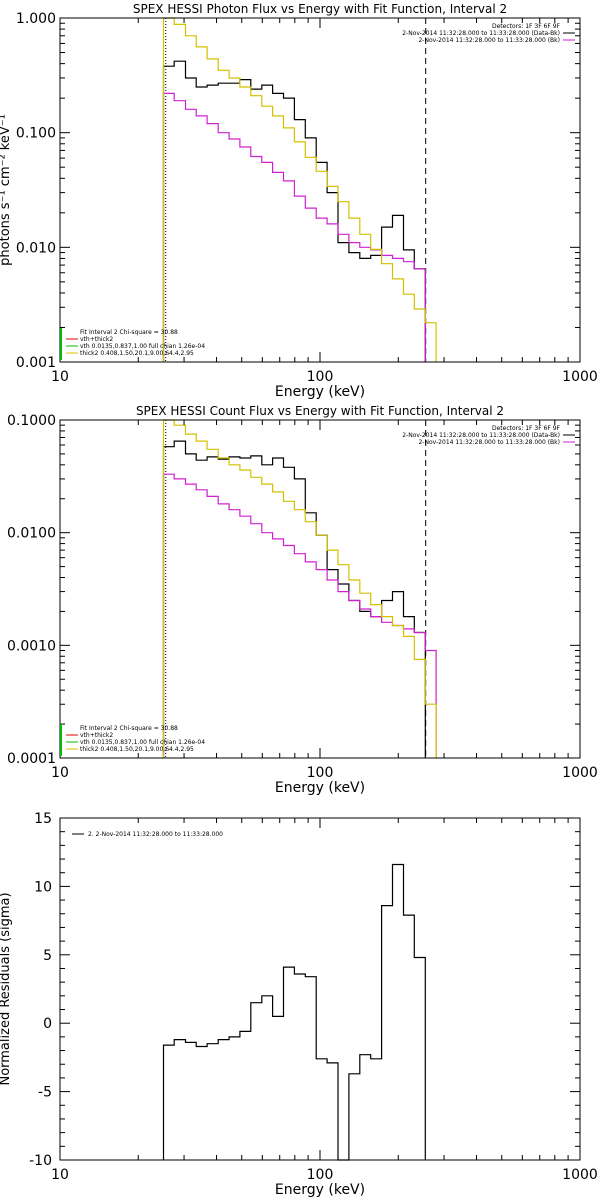 The width and height of the screenshot is (600, 1200). Describe the element at coordinates (31, 759) in the screenshot. I see `y-tick-label: 0.0001` at that location.